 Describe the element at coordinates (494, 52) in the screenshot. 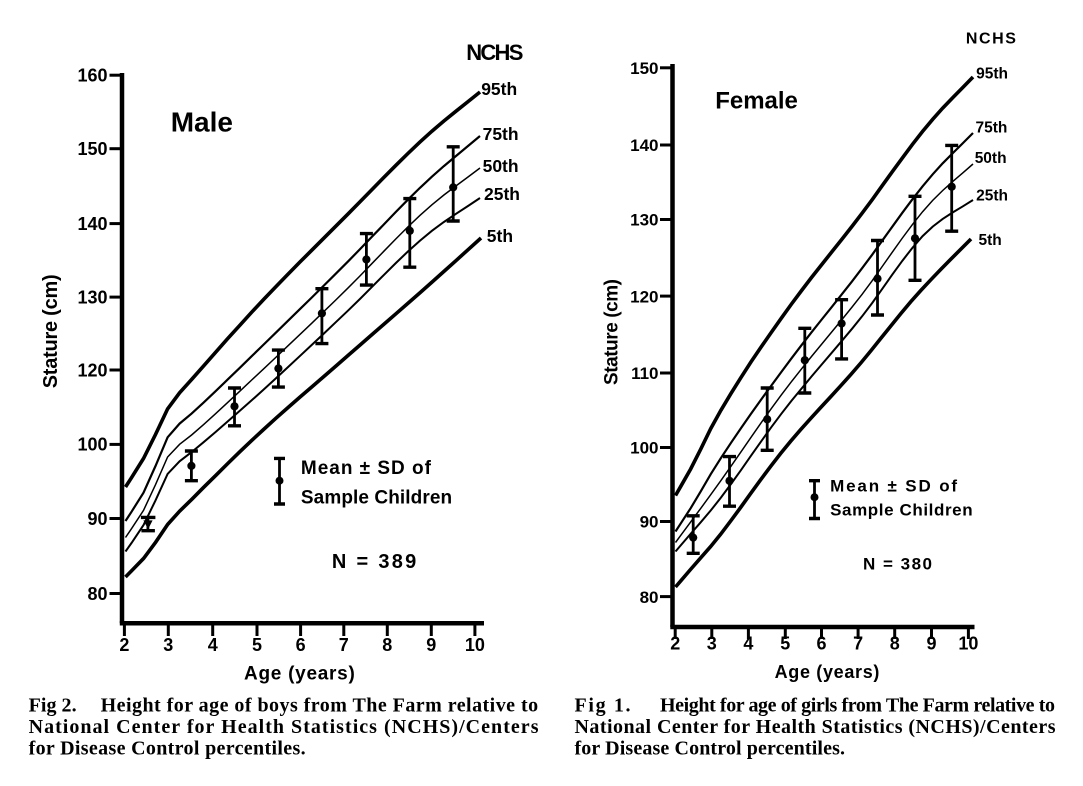

I see `svg-text: NCHS` at that location.